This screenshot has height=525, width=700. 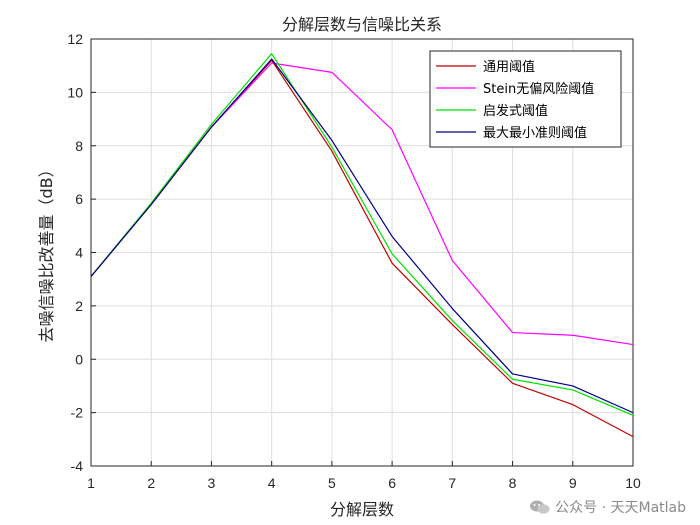 What do you see at coordinates (151, 483) in the screenshot?
I see `x-tick-label: 2` at bounding box center [151, 483].